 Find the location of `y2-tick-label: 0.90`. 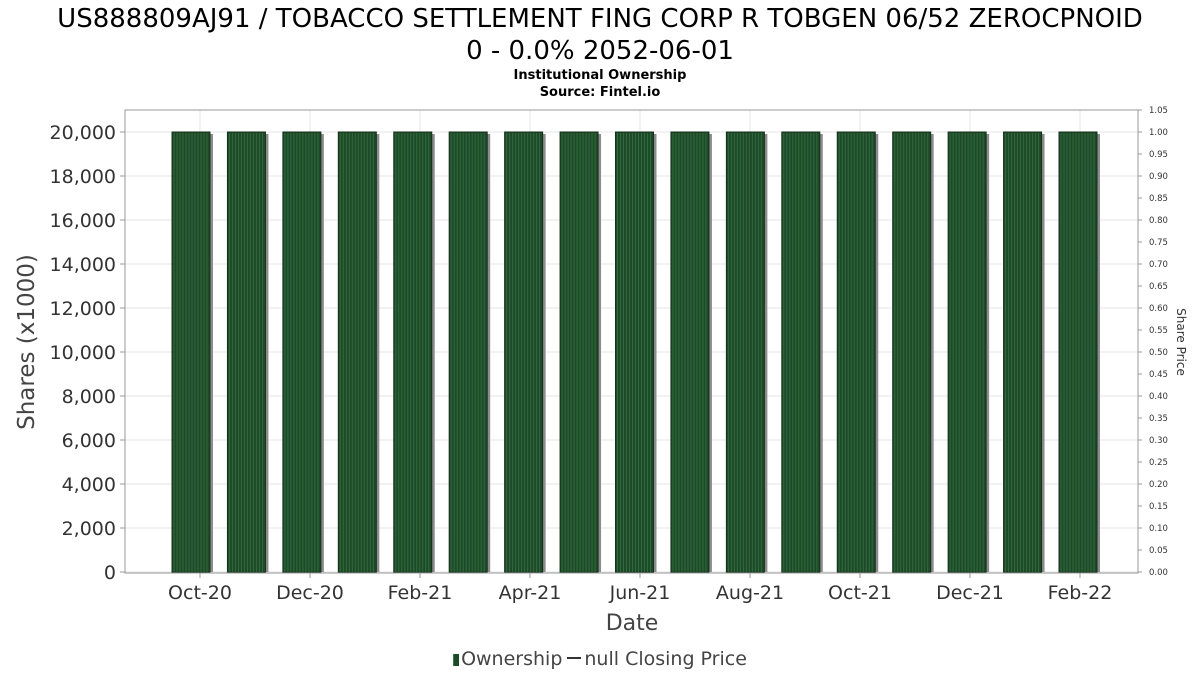

y2-tick-label: 0.90 is located at coordinates (1158, 177).